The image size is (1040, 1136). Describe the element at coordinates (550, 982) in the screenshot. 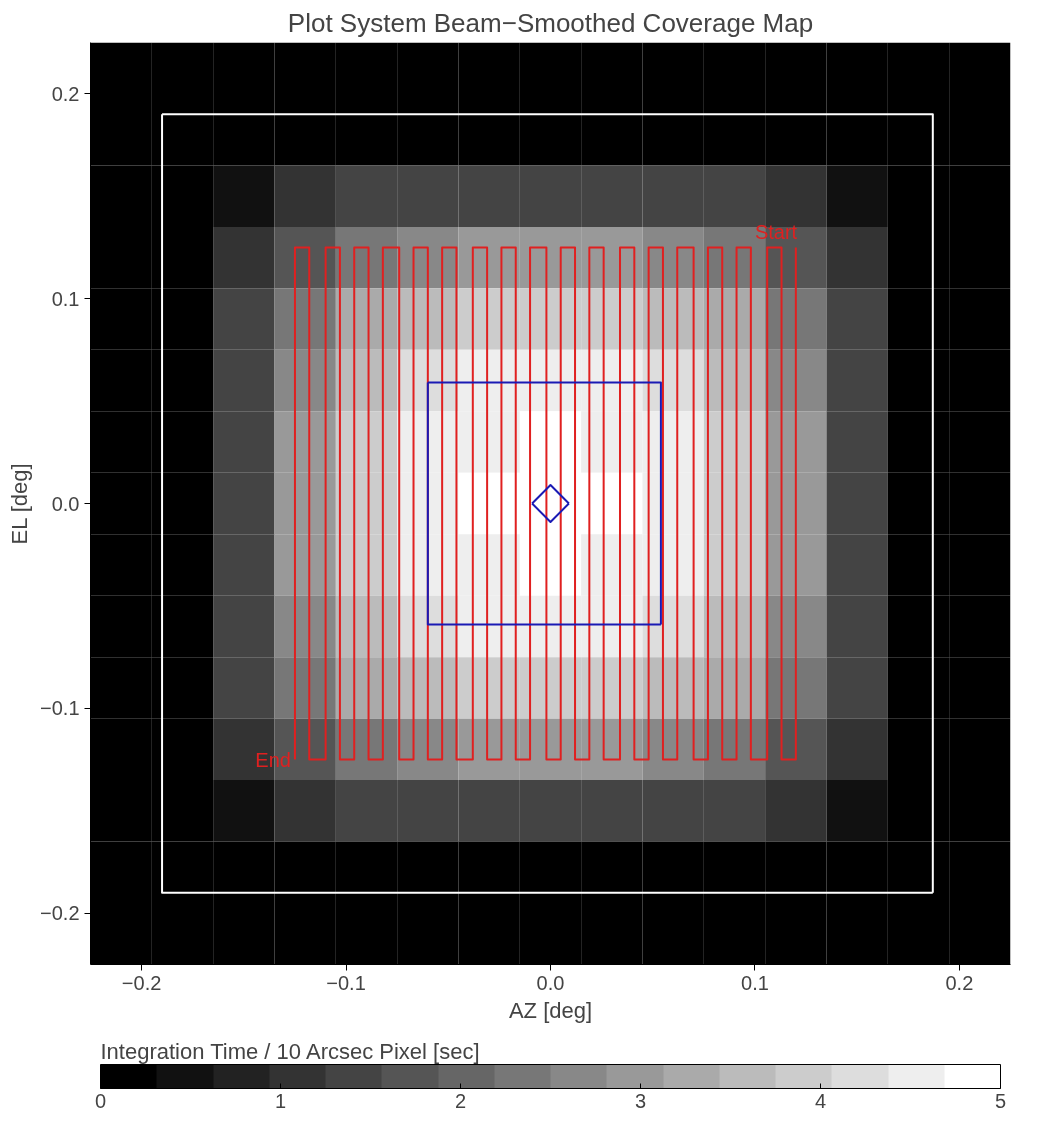

I see `x-tick-label: 0.0` at that location.